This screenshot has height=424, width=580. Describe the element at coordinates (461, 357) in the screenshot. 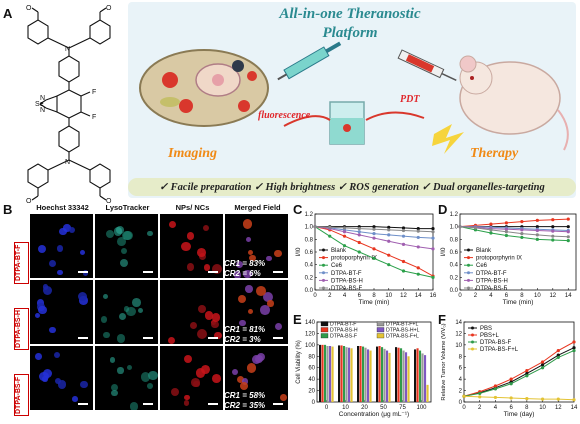

I see `y-tick-label: 8` at that location.